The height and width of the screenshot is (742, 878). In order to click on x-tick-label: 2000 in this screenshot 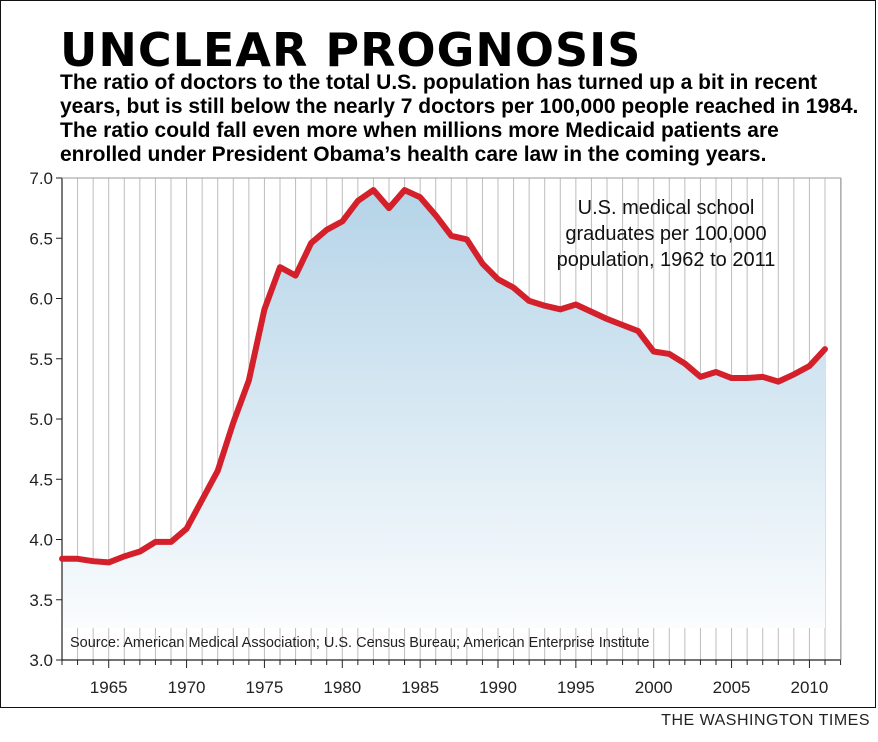, I will do `click(654, 687)`.